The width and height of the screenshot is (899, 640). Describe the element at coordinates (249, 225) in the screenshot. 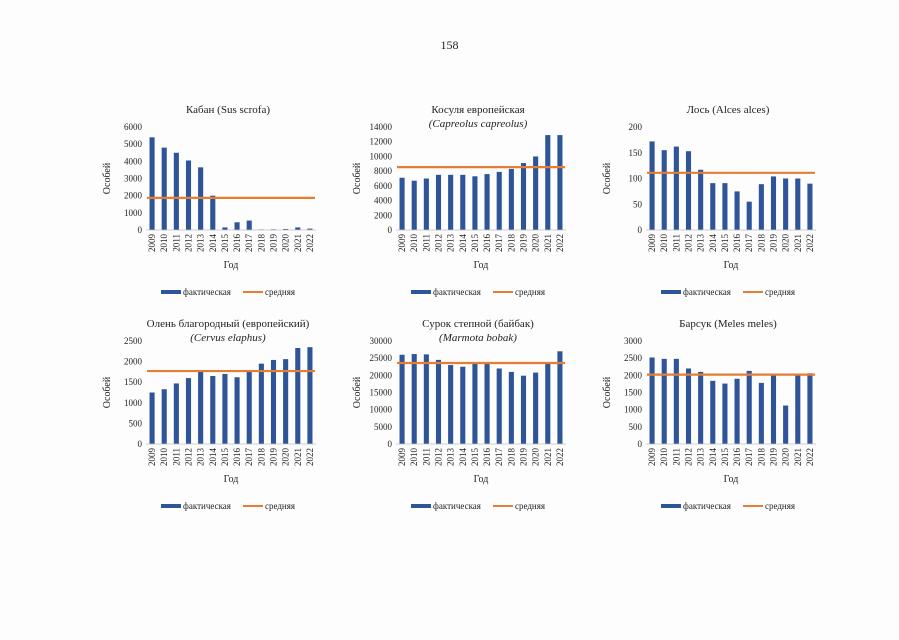

I see `bar-2017` at that location.